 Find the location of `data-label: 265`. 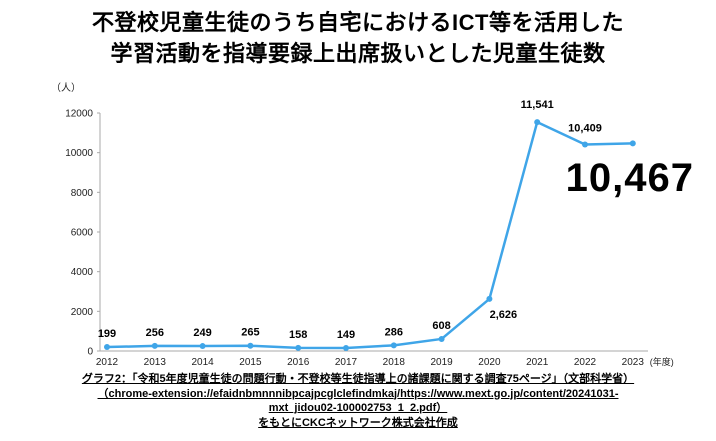

data-label: 265 is located at coordinates (250, 333).